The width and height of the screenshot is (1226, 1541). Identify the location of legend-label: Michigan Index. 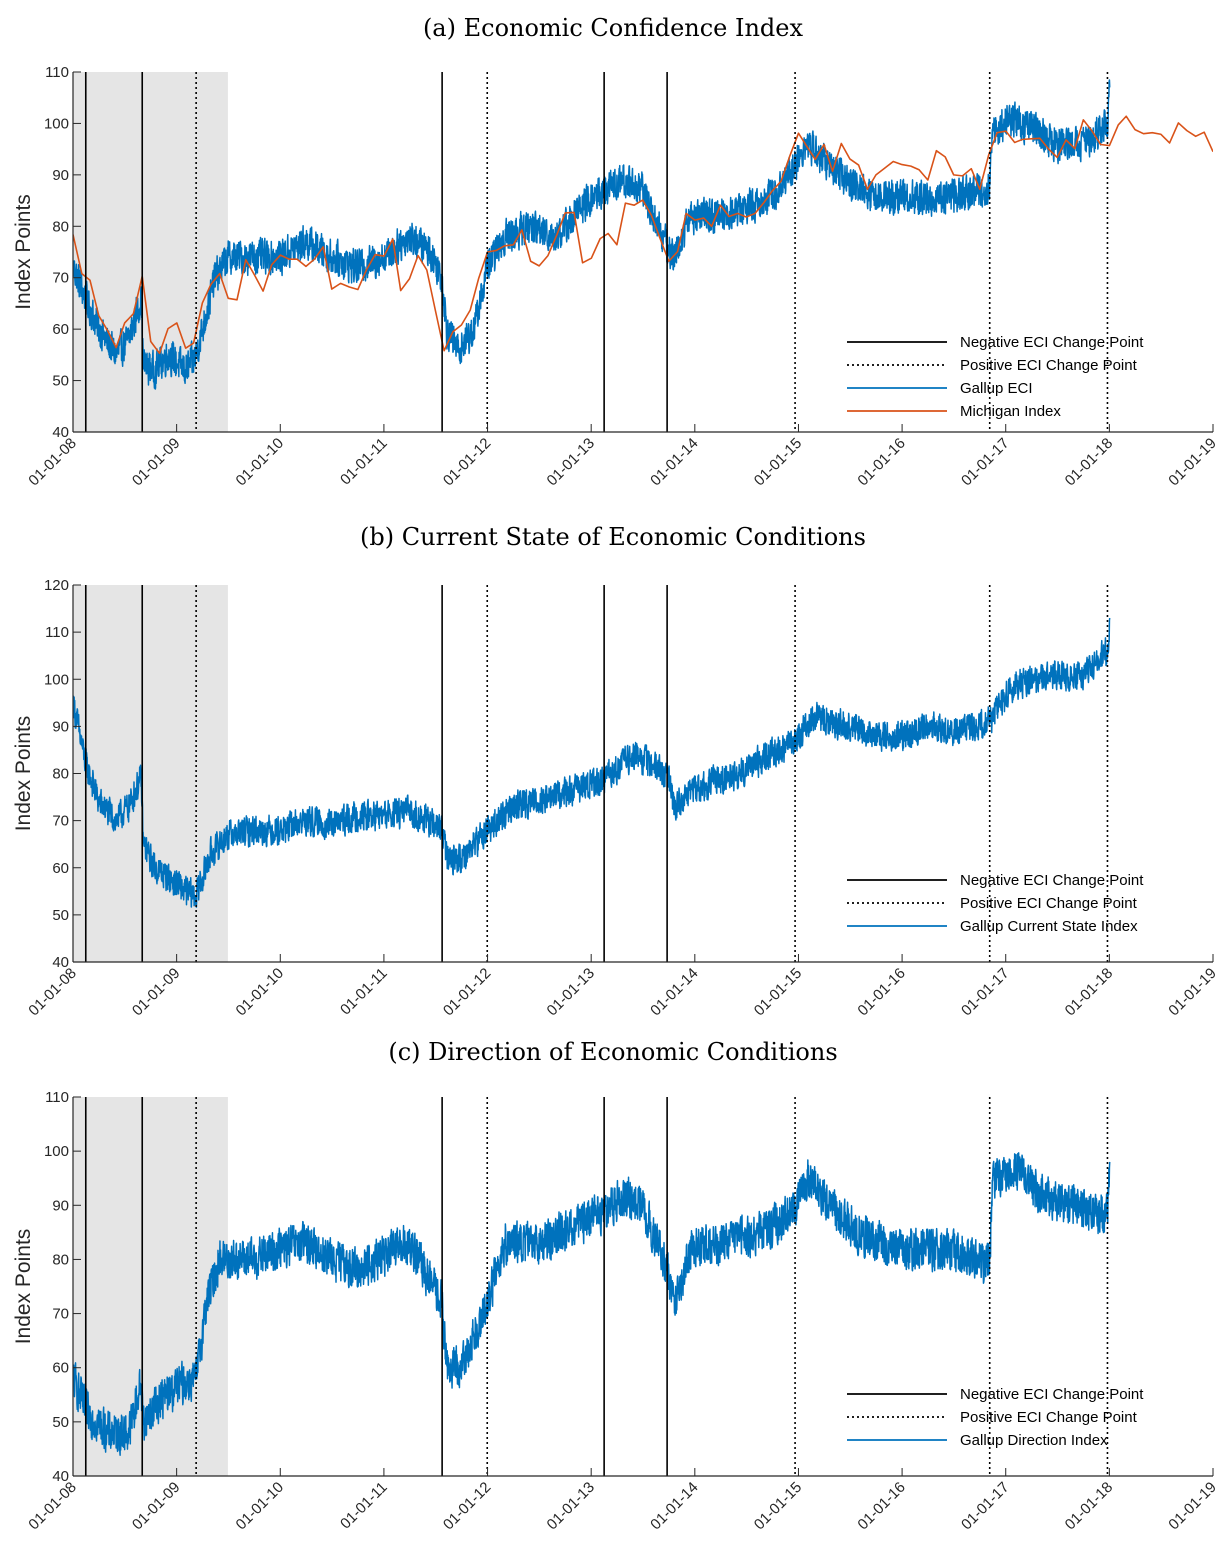
(1010, 411).